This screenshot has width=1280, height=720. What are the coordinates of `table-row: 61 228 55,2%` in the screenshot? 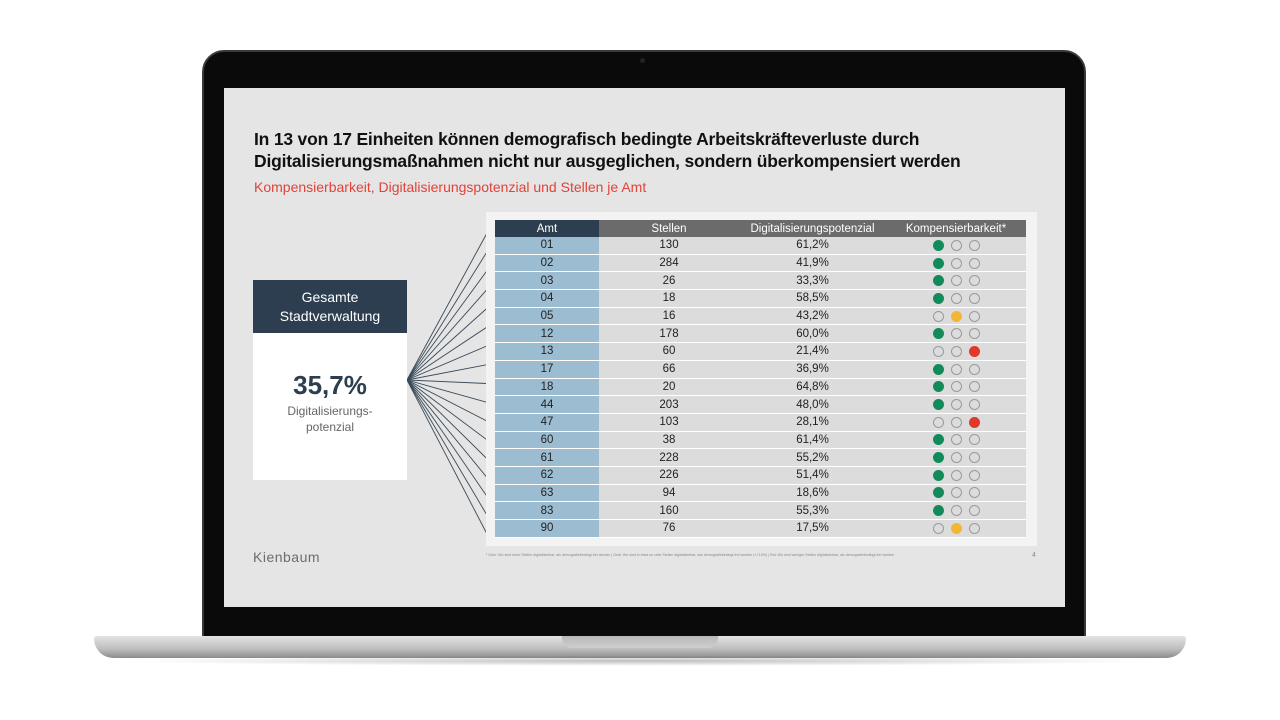 It's located at (760, 457).